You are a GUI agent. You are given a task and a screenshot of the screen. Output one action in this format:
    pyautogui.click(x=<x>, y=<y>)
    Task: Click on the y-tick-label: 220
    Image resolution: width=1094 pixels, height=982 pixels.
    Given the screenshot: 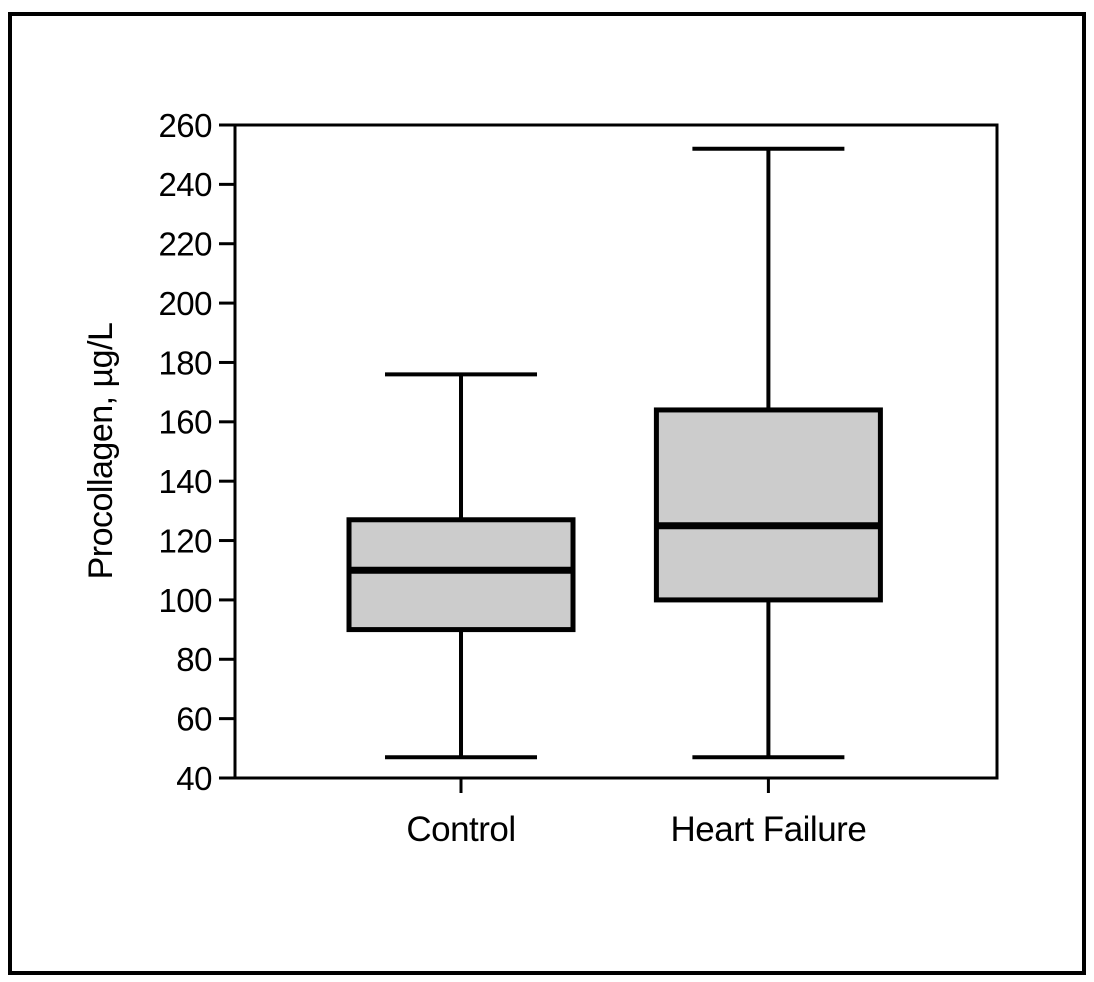 What is the action you would take?
    pyautogui.click(x=185, y=244)
    